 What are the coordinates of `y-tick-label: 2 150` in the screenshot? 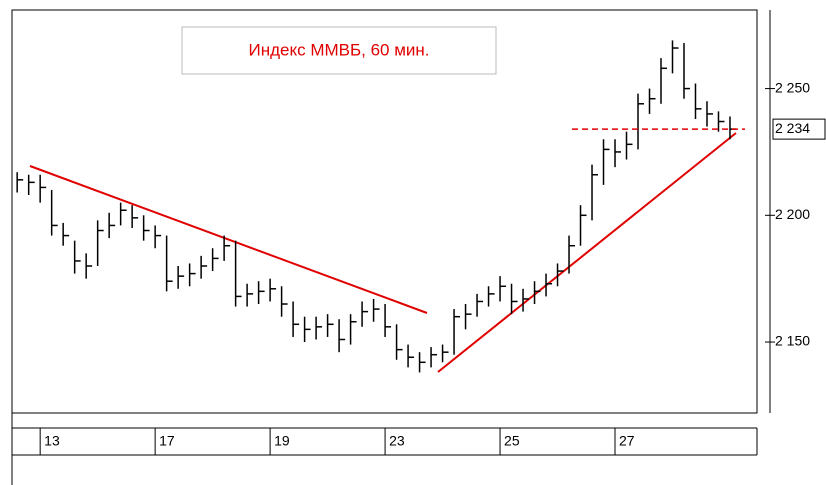 It's located at (792, 341).